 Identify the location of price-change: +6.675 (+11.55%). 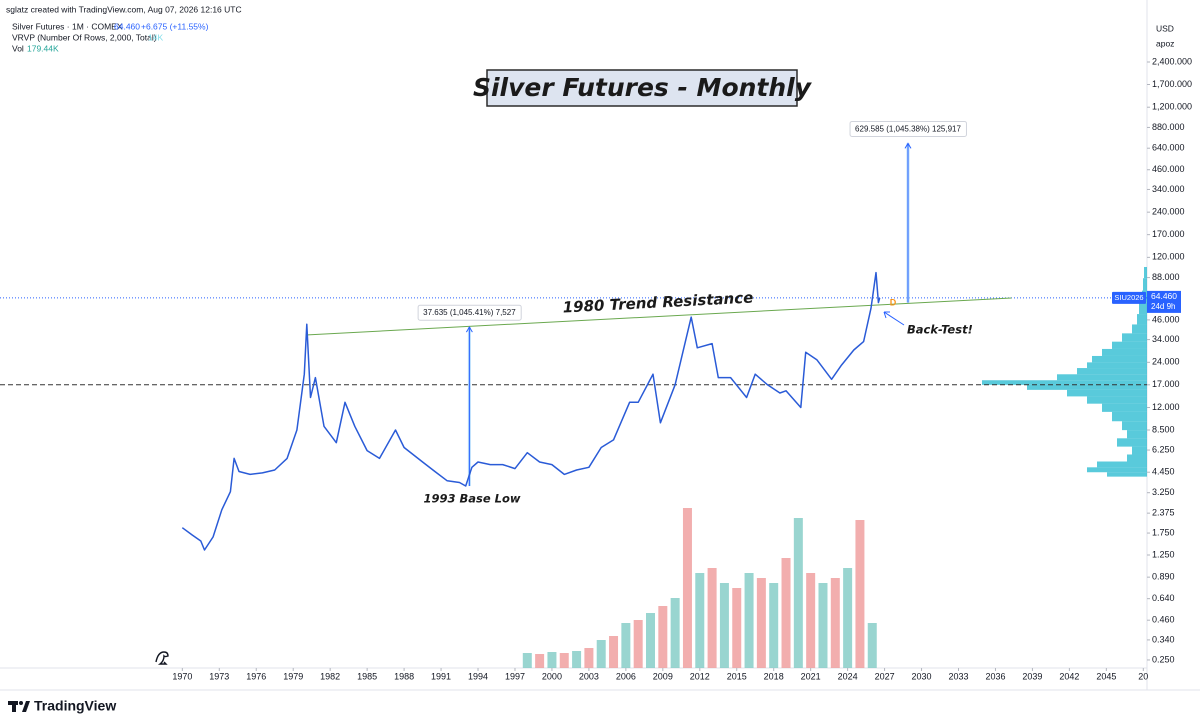
(175, 26).